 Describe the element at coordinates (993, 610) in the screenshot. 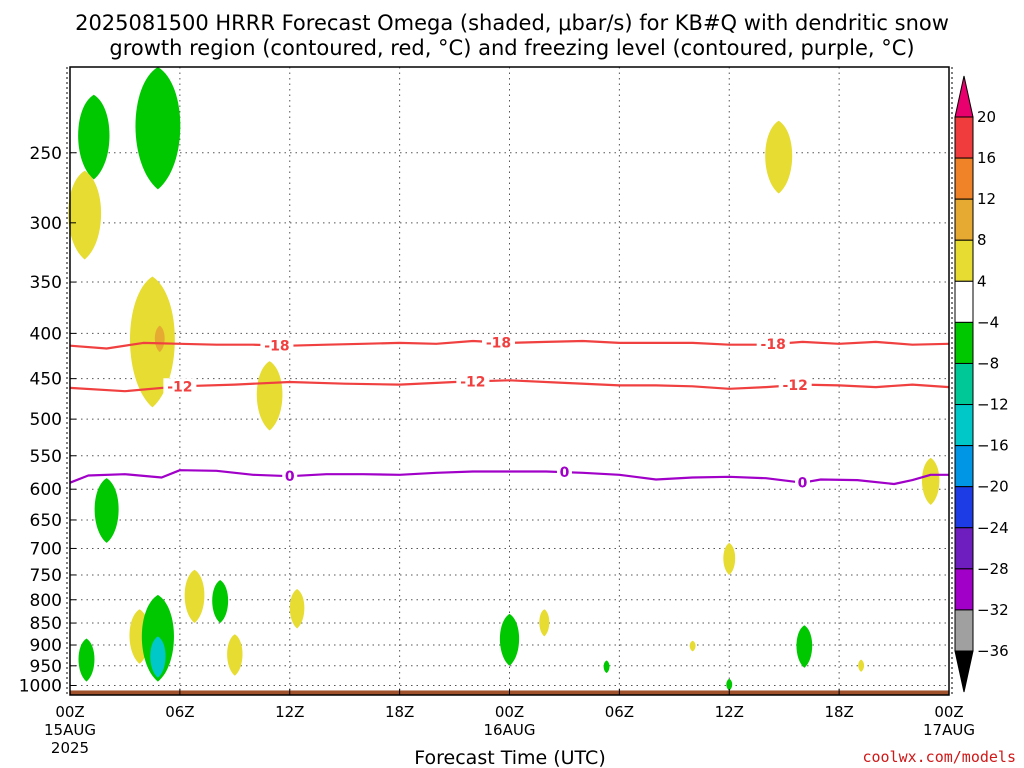

I see `colorbar-label: −32` at that location.